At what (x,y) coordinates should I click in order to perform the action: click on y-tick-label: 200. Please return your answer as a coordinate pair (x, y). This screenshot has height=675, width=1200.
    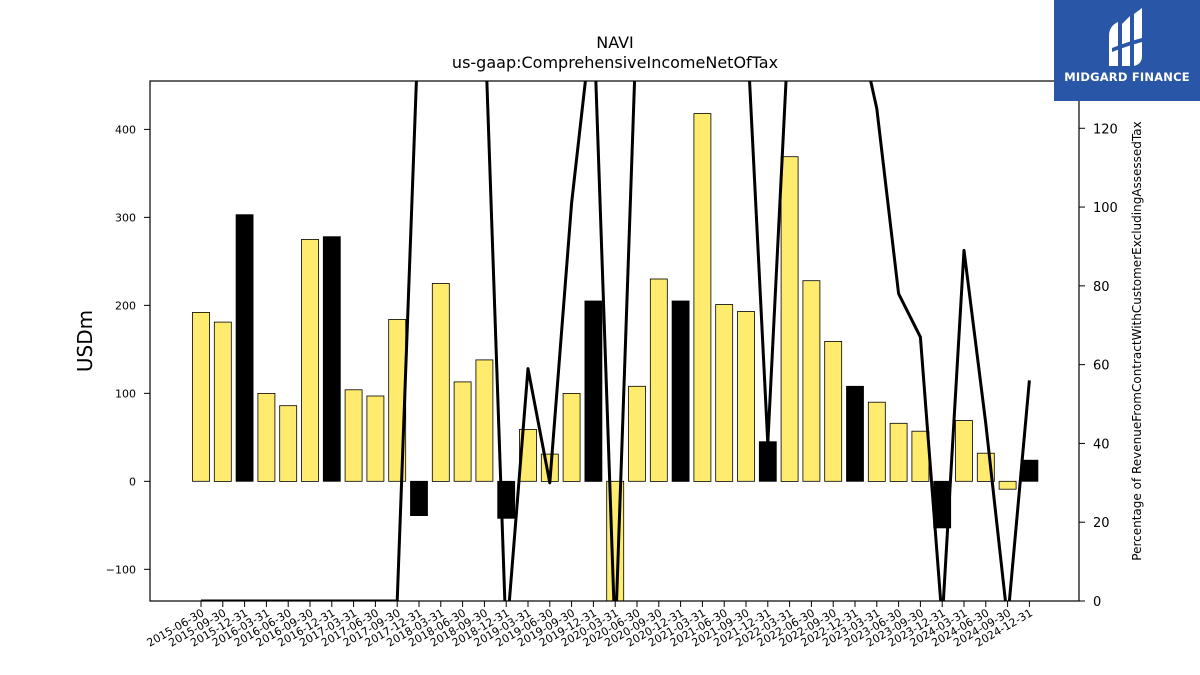
    Looking at the image, I should click on (125, 305).